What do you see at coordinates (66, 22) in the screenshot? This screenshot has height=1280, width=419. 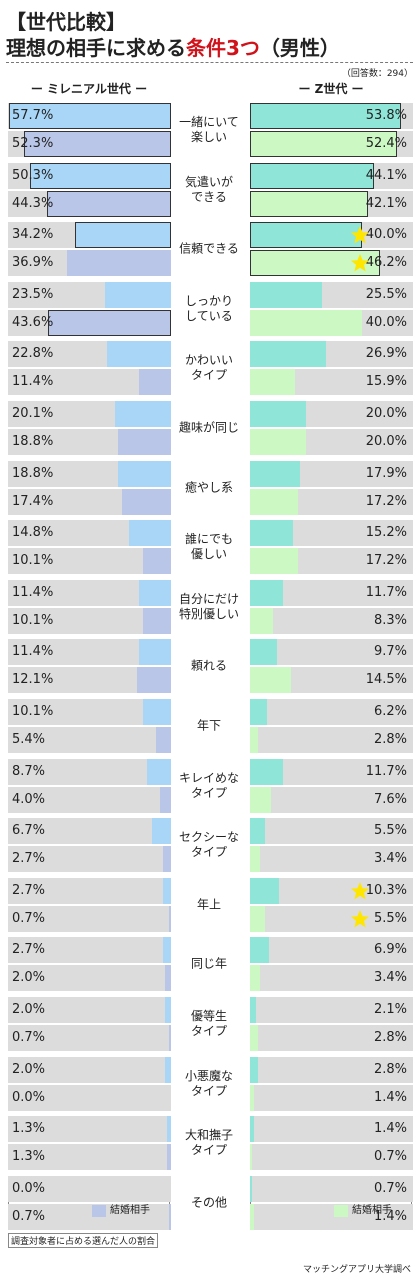 I see `title-line1: 【世代比較】` at bounding box center [66, 22].